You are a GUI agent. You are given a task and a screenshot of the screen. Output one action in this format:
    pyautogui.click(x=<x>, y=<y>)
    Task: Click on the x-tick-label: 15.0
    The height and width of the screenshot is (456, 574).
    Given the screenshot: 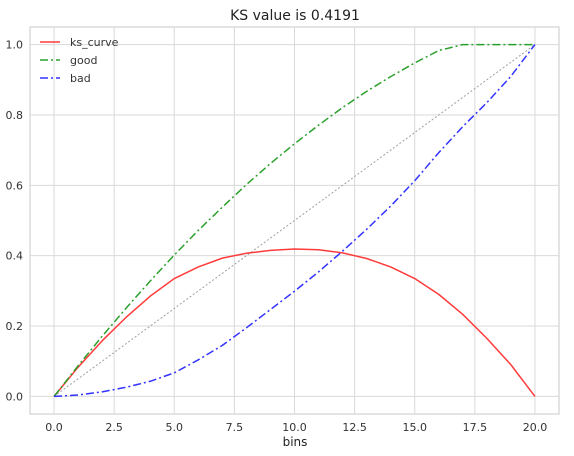 What is the action you would take?
    pyautogui.click(x=414, y=427)
    